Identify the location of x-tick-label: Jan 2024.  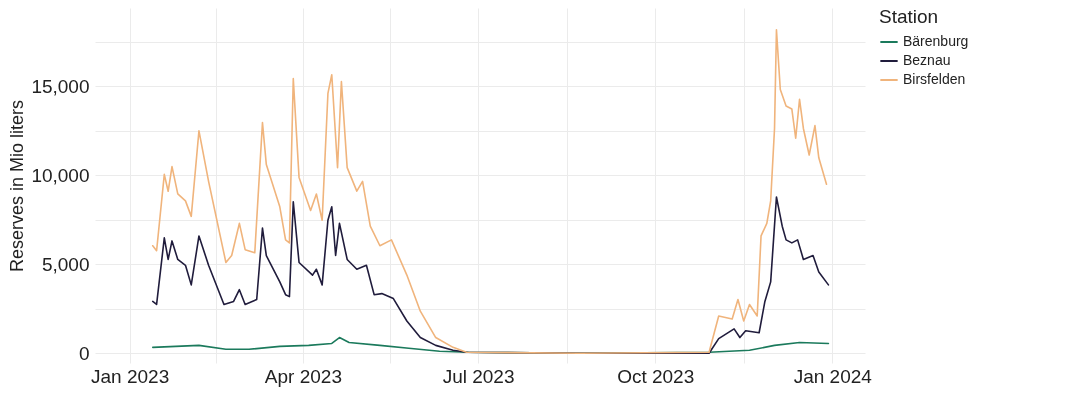
(833, 376).